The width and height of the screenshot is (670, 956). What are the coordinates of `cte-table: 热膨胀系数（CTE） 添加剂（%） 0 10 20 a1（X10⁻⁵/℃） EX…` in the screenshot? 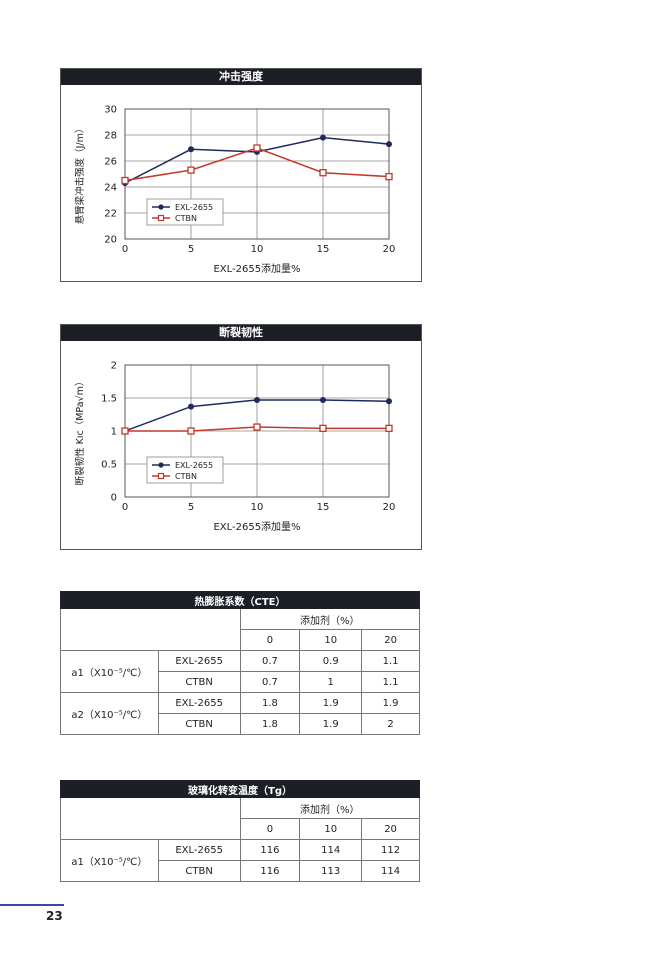 It's located at (240, 663).